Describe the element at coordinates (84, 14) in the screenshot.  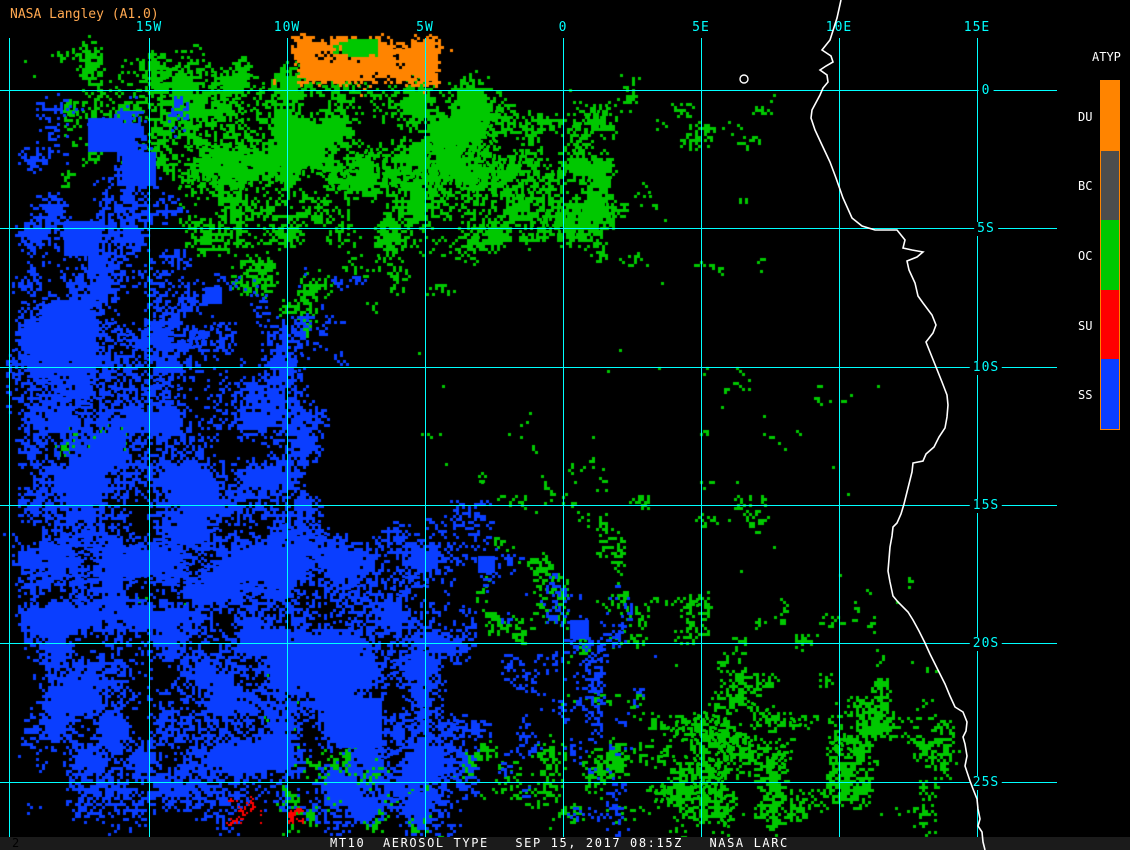
I see `map-title: NASA Langley (A1.0)` at that location.